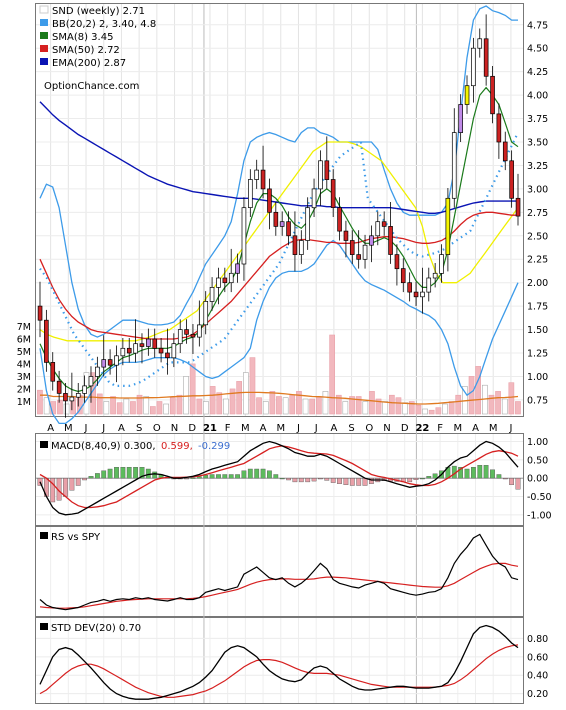 This screenshot has height=710, width=566. Describe the element at coordinates (537, 400) in the screenshot. I see `price-tick-label: 0.75` at that location.